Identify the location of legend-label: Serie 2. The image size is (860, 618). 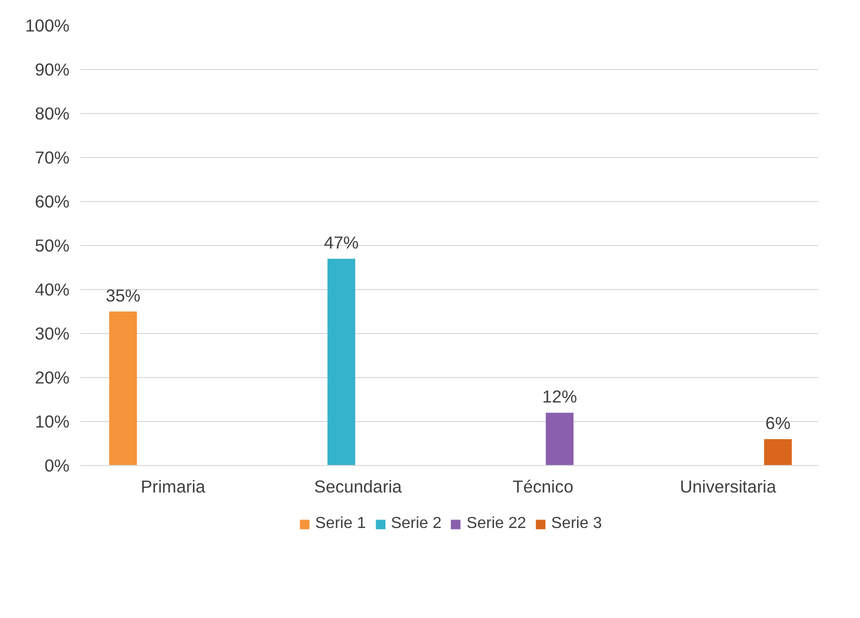
(416, 524).